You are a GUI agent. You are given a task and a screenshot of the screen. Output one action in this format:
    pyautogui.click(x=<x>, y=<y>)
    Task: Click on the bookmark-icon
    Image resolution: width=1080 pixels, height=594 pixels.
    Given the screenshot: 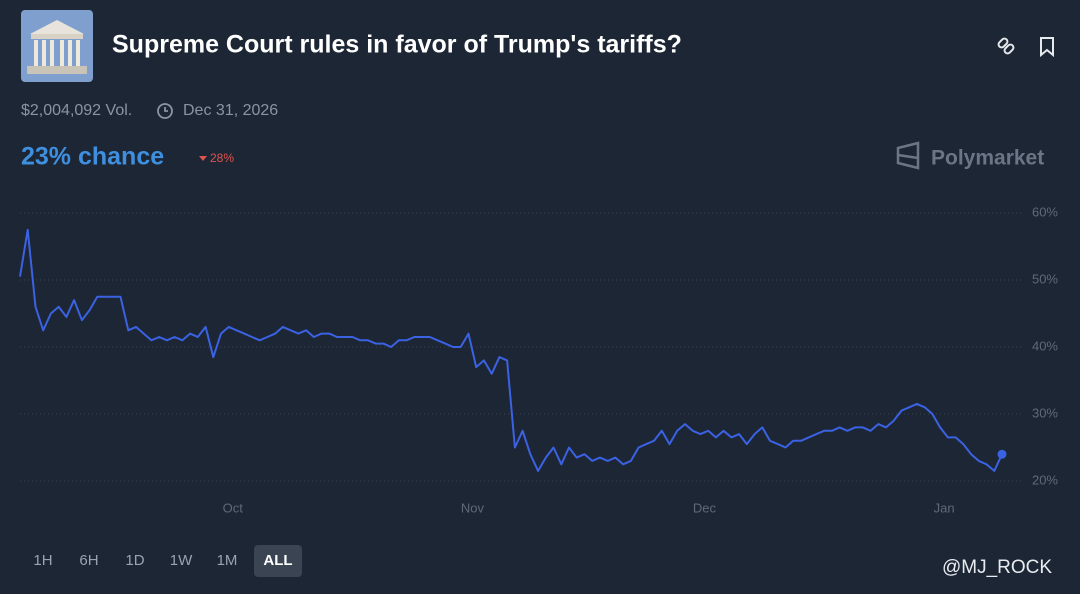 What is the action you would take?
    pyautogui.click(x=1047, y=47)
    